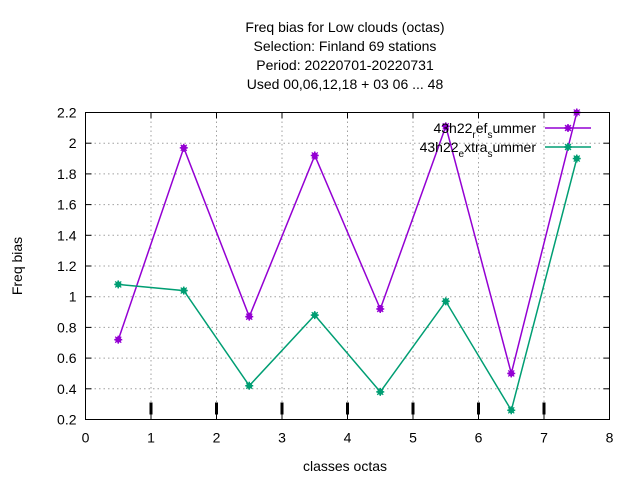 This screenshot has height=480, width=640. I want to click on y-tick-label: 1, so click(73, 297).